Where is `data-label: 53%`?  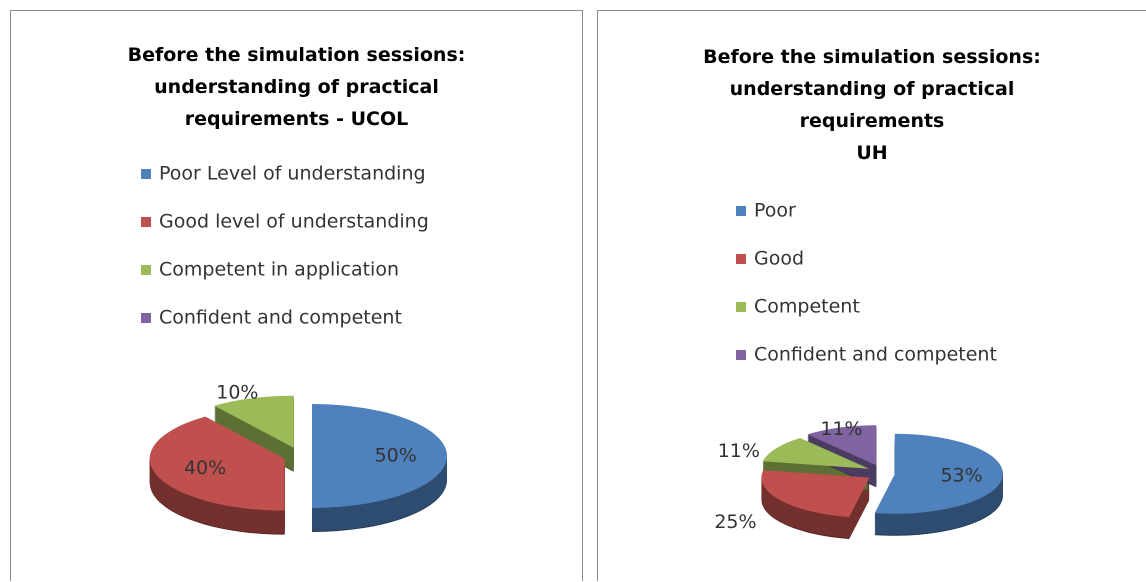
data-label: 53% is located at coordinates (961, 476).